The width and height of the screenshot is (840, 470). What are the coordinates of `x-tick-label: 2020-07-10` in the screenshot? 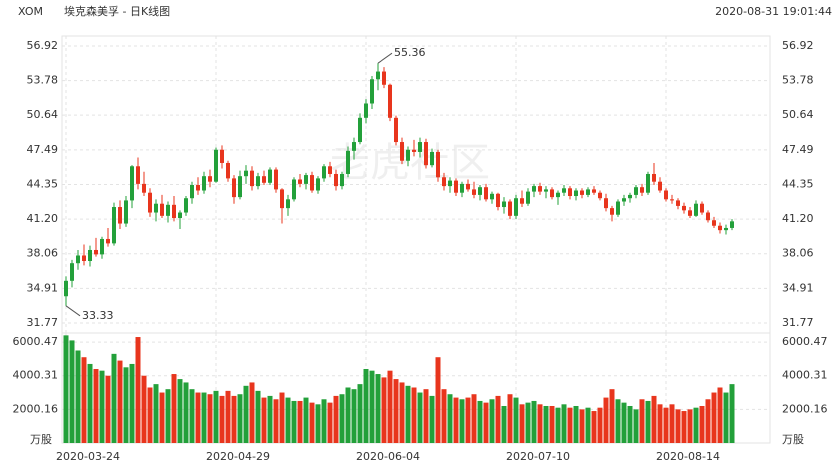 It's located at (538, 456).